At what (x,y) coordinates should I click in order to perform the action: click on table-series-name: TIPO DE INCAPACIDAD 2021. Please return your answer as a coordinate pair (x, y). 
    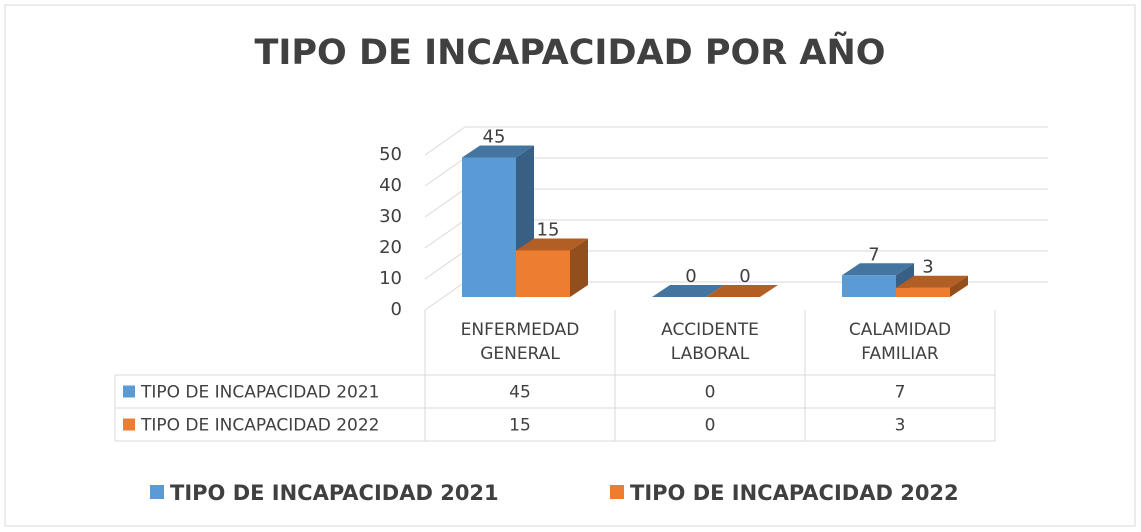
    Looking at the image, I should click on (259, 393).